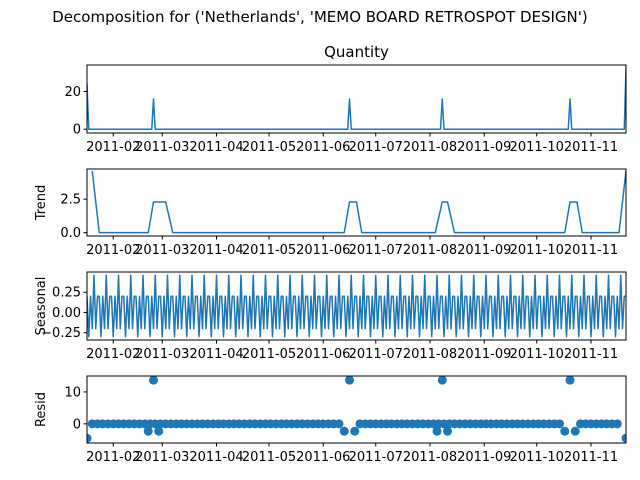  What do you see at coordinates (72, 92) in the screenshot?
I see `y-tick-label: 20` at bounding box center [72, 92].